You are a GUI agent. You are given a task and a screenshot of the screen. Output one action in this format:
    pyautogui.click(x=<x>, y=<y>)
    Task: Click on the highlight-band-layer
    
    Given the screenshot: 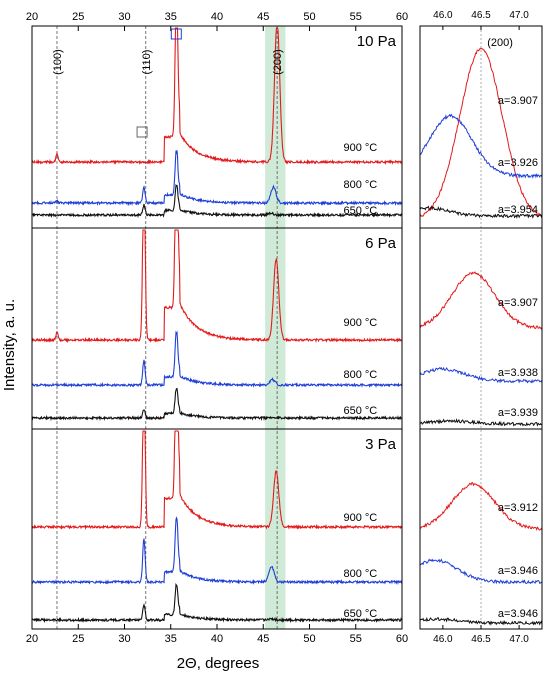 What is the action you would take?
    pyautogui.click(x=275, y=327)
    